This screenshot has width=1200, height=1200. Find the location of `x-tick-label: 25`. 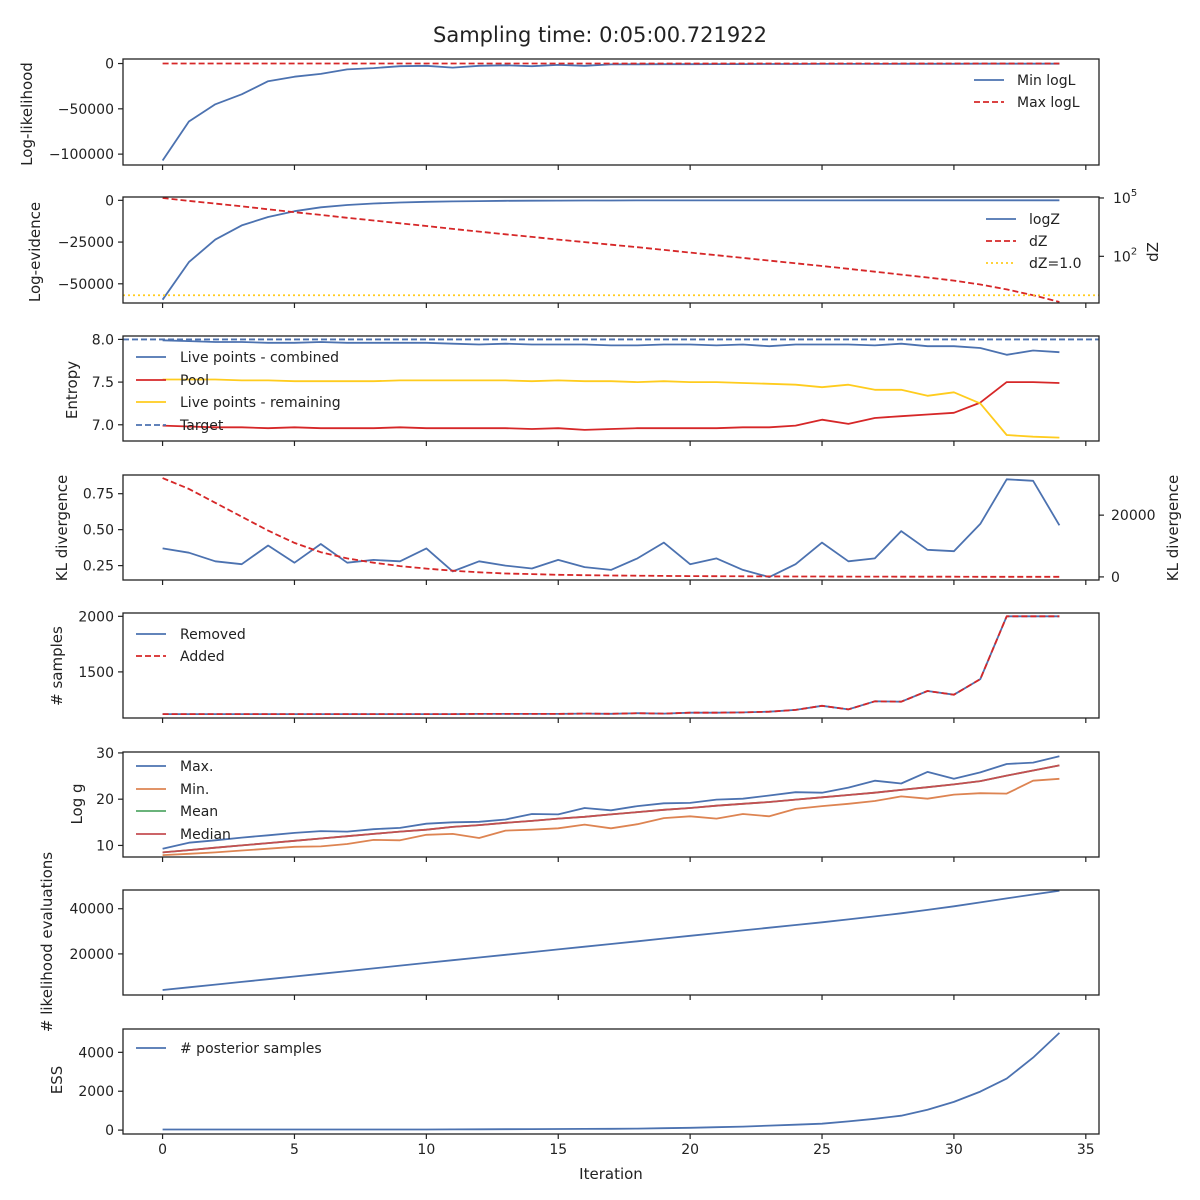

x-tick-label: 25 is located at coordinates (822, 1150).